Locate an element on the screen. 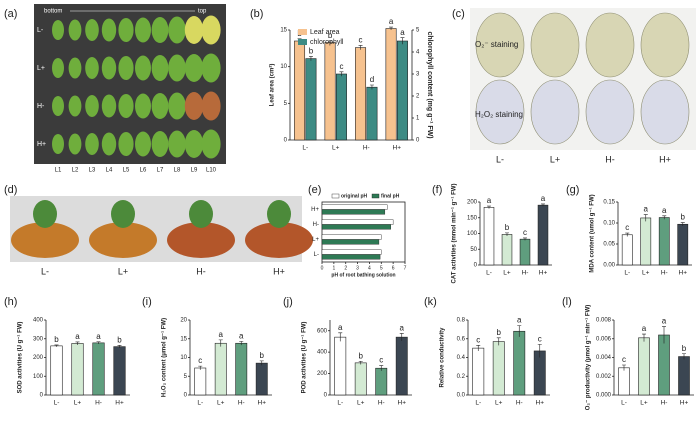 The height and width of the screenshot is (424, 700). y2-axis-label: chlorophyll content (mg g⁻¹ FW) is located at coordinates (429, 84).